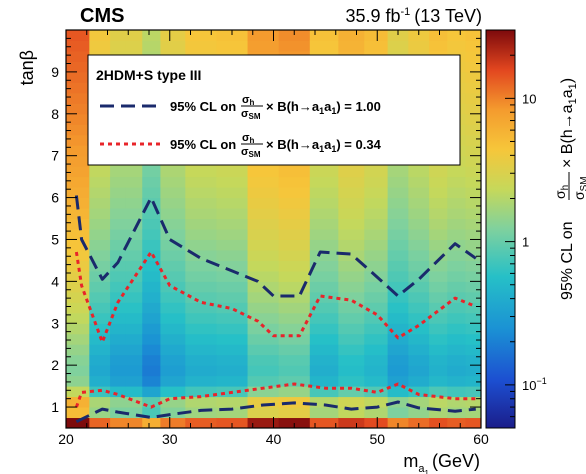 This screenshot has width=586, height=474. What do you see at coordinates (441, 462) in the screenshot?
I see `x-axis-title: ma1(GeV)` at bounding box center [441, 462].